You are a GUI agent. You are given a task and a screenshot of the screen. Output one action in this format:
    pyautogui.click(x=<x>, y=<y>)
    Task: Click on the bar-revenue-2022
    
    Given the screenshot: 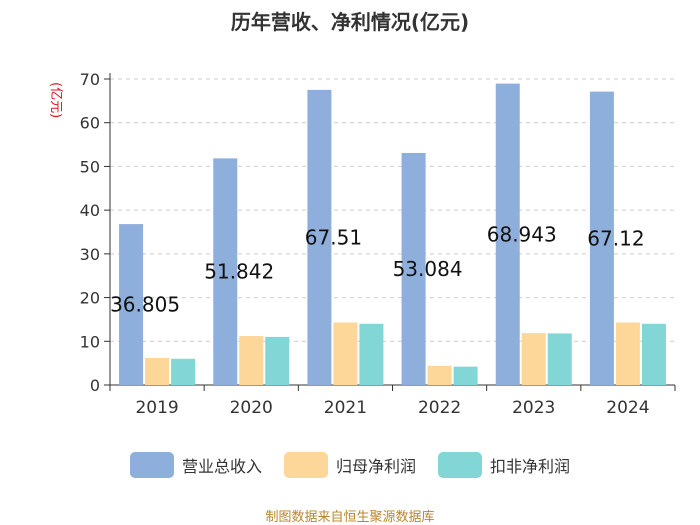 What is the action you would take?
    pyautogui.click(x=413, y=268)
    